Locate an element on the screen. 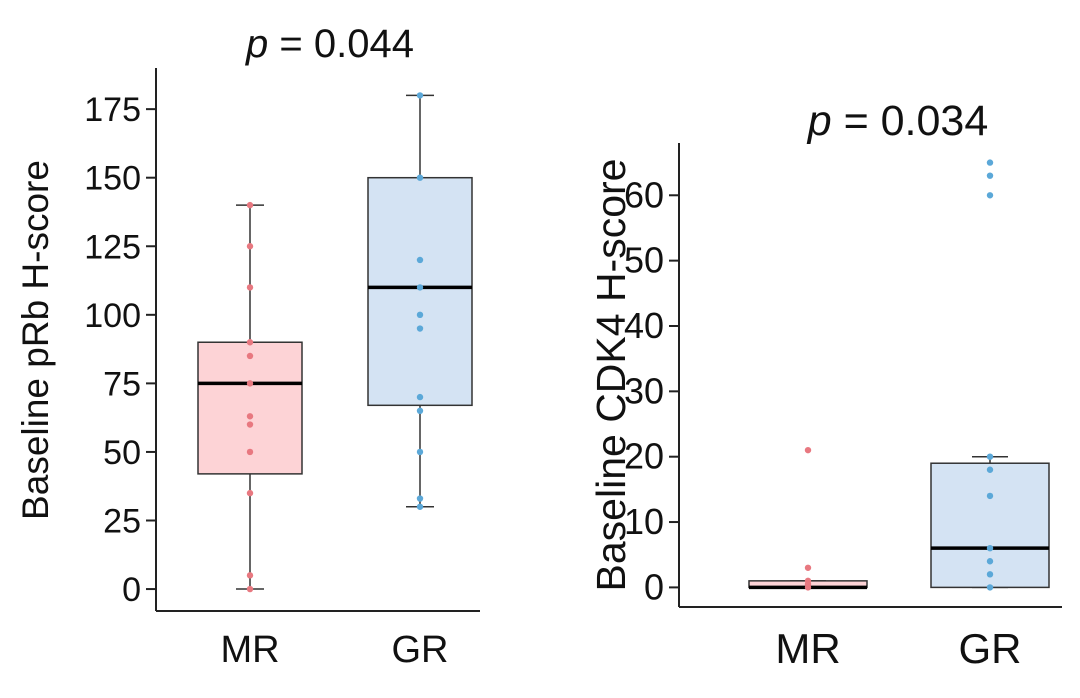  prb-category-label-mr: MR is located at coordinates (249, 650).